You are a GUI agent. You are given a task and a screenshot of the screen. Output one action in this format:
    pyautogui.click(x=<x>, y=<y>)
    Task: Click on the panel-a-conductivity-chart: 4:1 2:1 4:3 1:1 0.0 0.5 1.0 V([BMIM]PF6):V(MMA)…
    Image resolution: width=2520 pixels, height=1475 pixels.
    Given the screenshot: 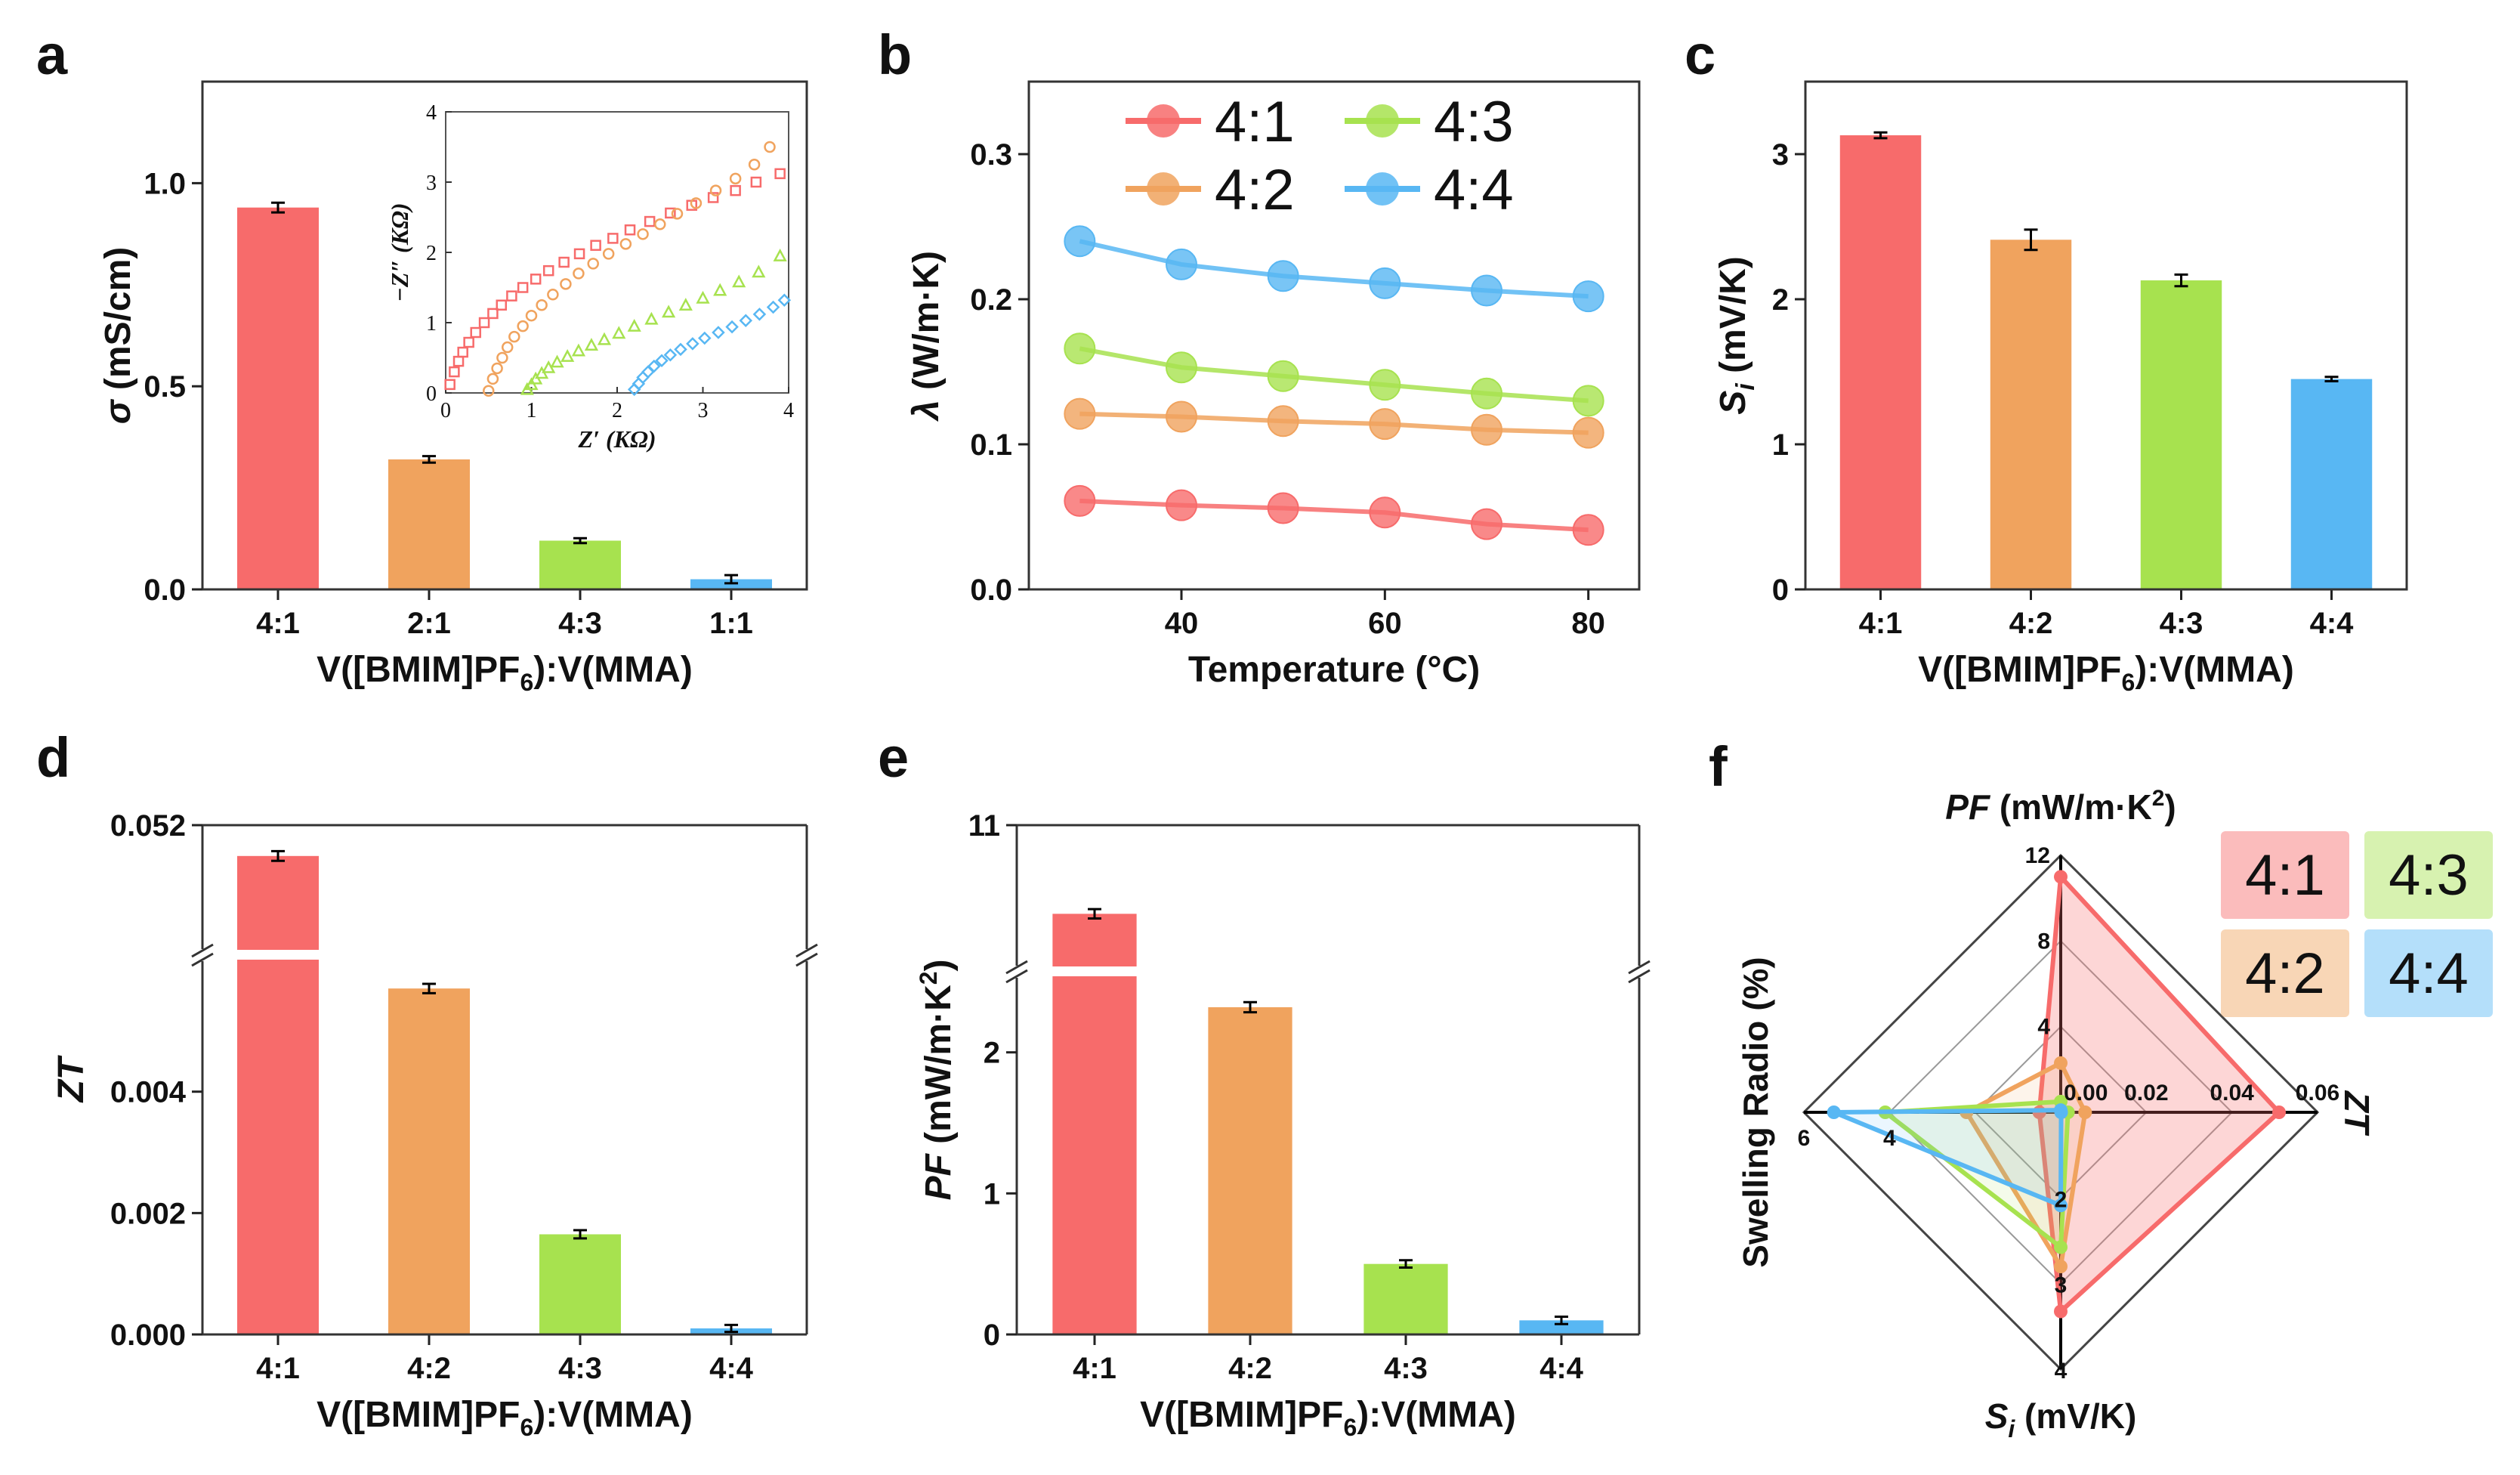 What is the action you would take?
    pyautogui.click(x=453, y=388)
    